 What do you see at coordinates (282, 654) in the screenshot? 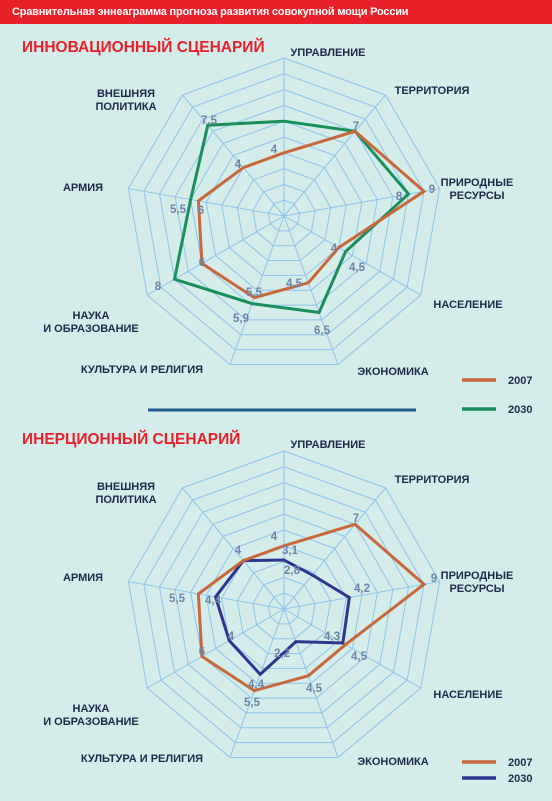
I see `value-label: 2,2` at bounding box center [282, 654].